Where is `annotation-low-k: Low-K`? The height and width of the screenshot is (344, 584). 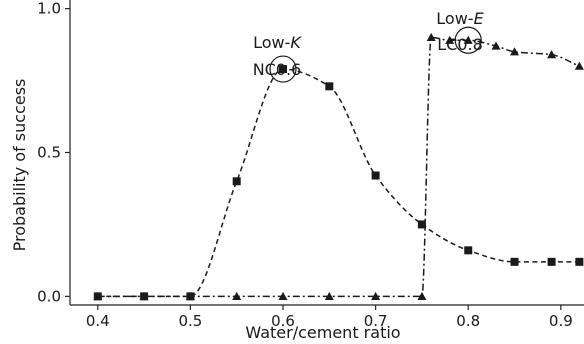 annotation-low-k: Low-K is located at coordinates (277, 42).